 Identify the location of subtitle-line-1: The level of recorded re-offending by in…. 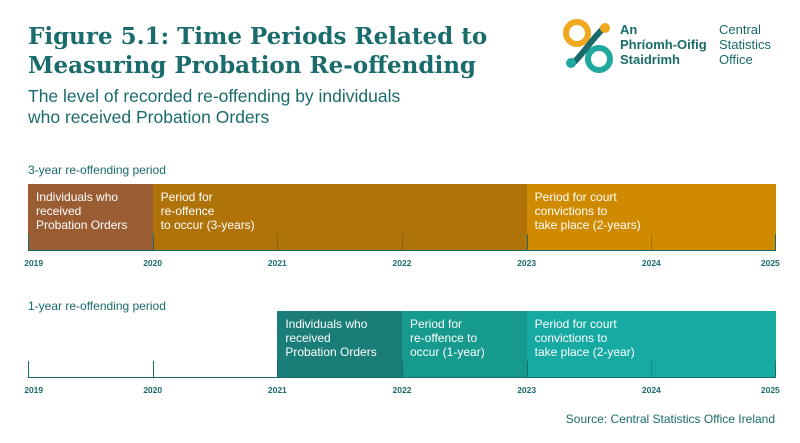
(214, 96).